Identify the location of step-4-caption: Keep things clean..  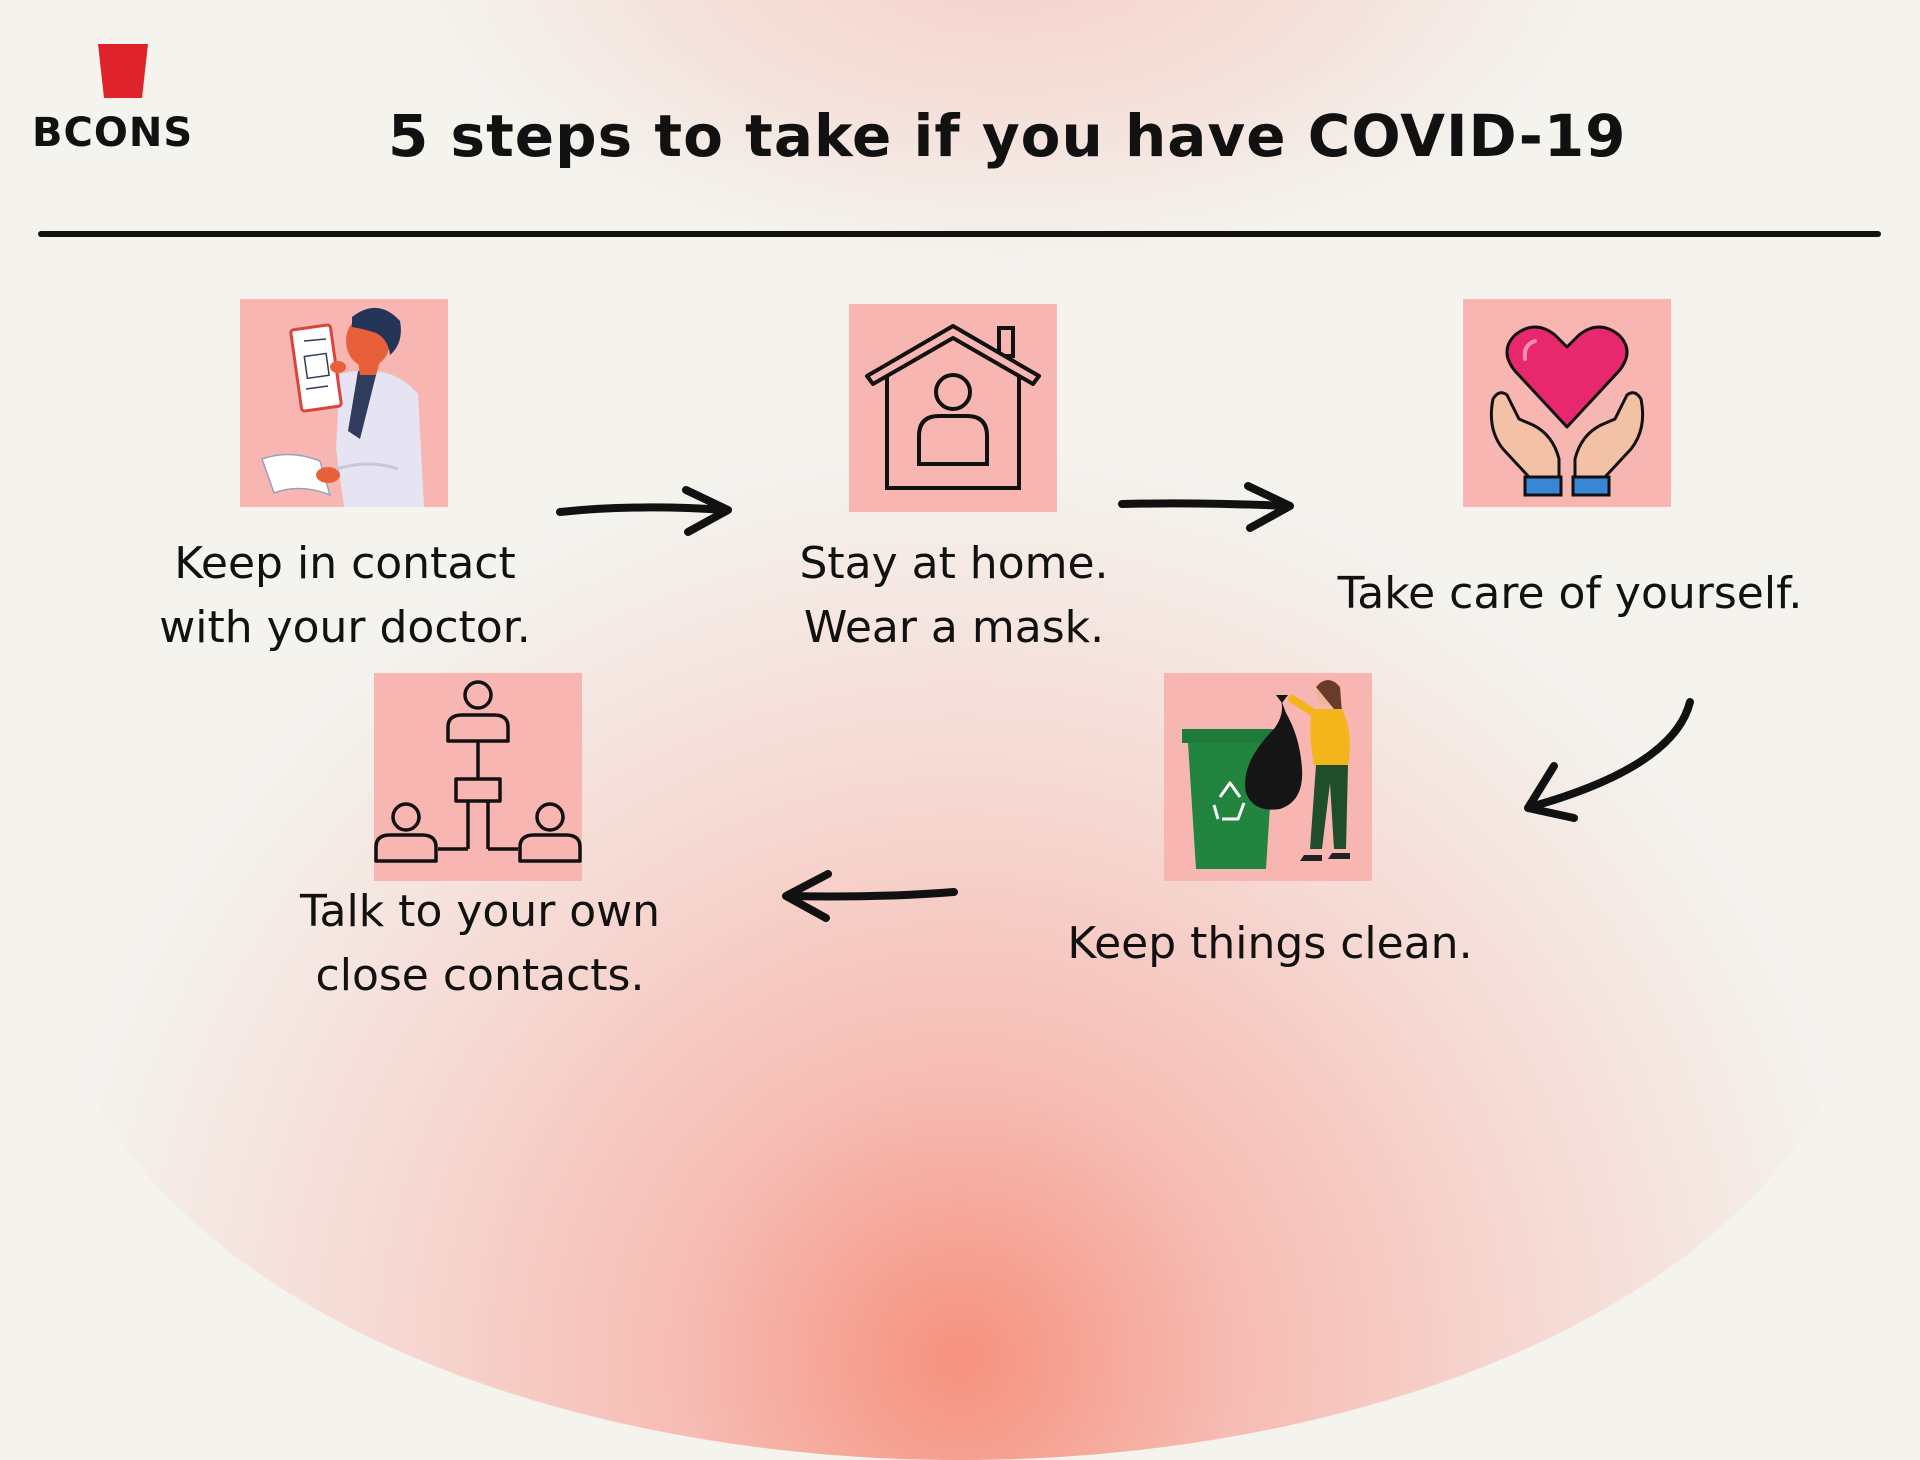
(1270, 944).